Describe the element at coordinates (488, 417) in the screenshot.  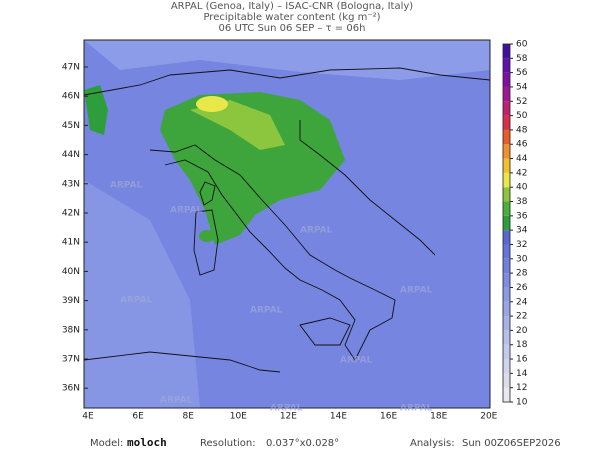
I see `lon-label: 20E` at that location.